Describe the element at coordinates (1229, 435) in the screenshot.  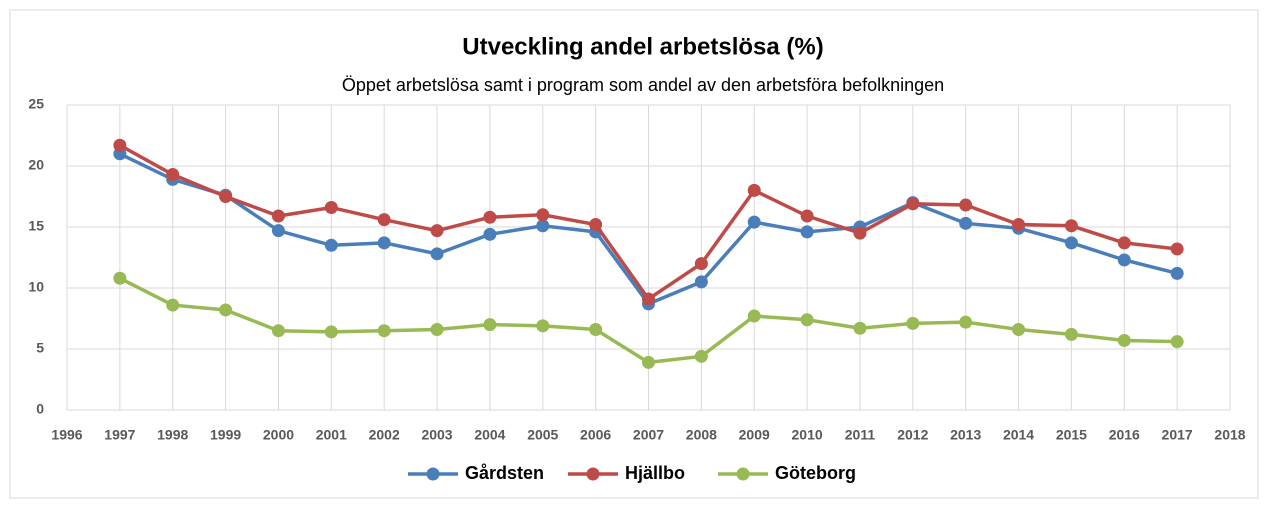
I see `x-tick-label: 2018` at that location.